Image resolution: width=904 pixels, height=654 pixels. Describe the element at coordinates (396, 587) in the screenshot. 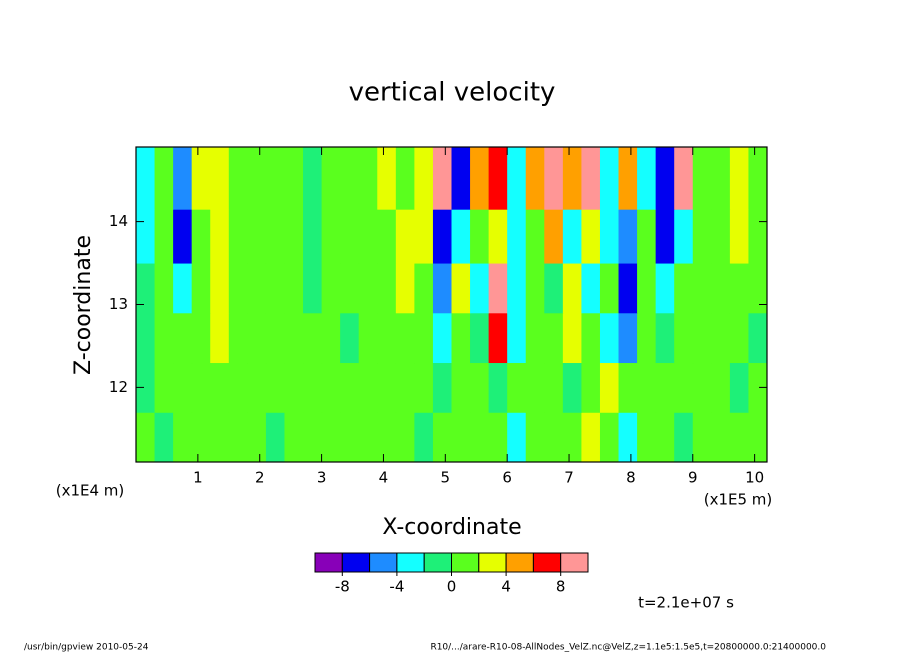

I see `colorbar-label: -4` at that location.